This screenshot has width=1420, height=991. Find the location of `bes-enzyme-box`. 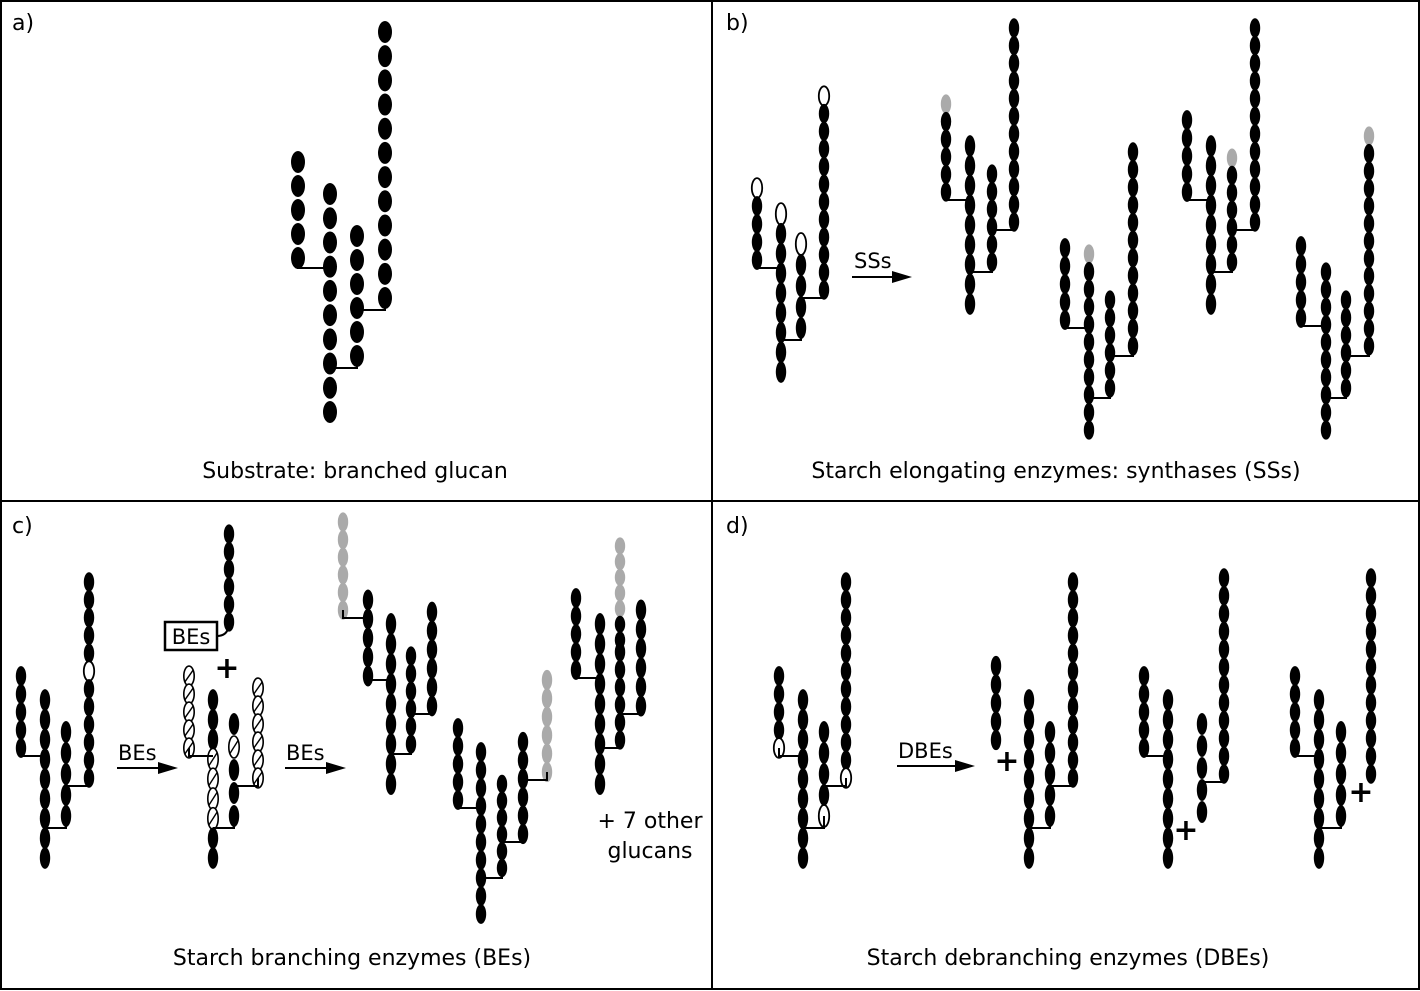

bes-enzyme-box is located at coordinates (191, 636).